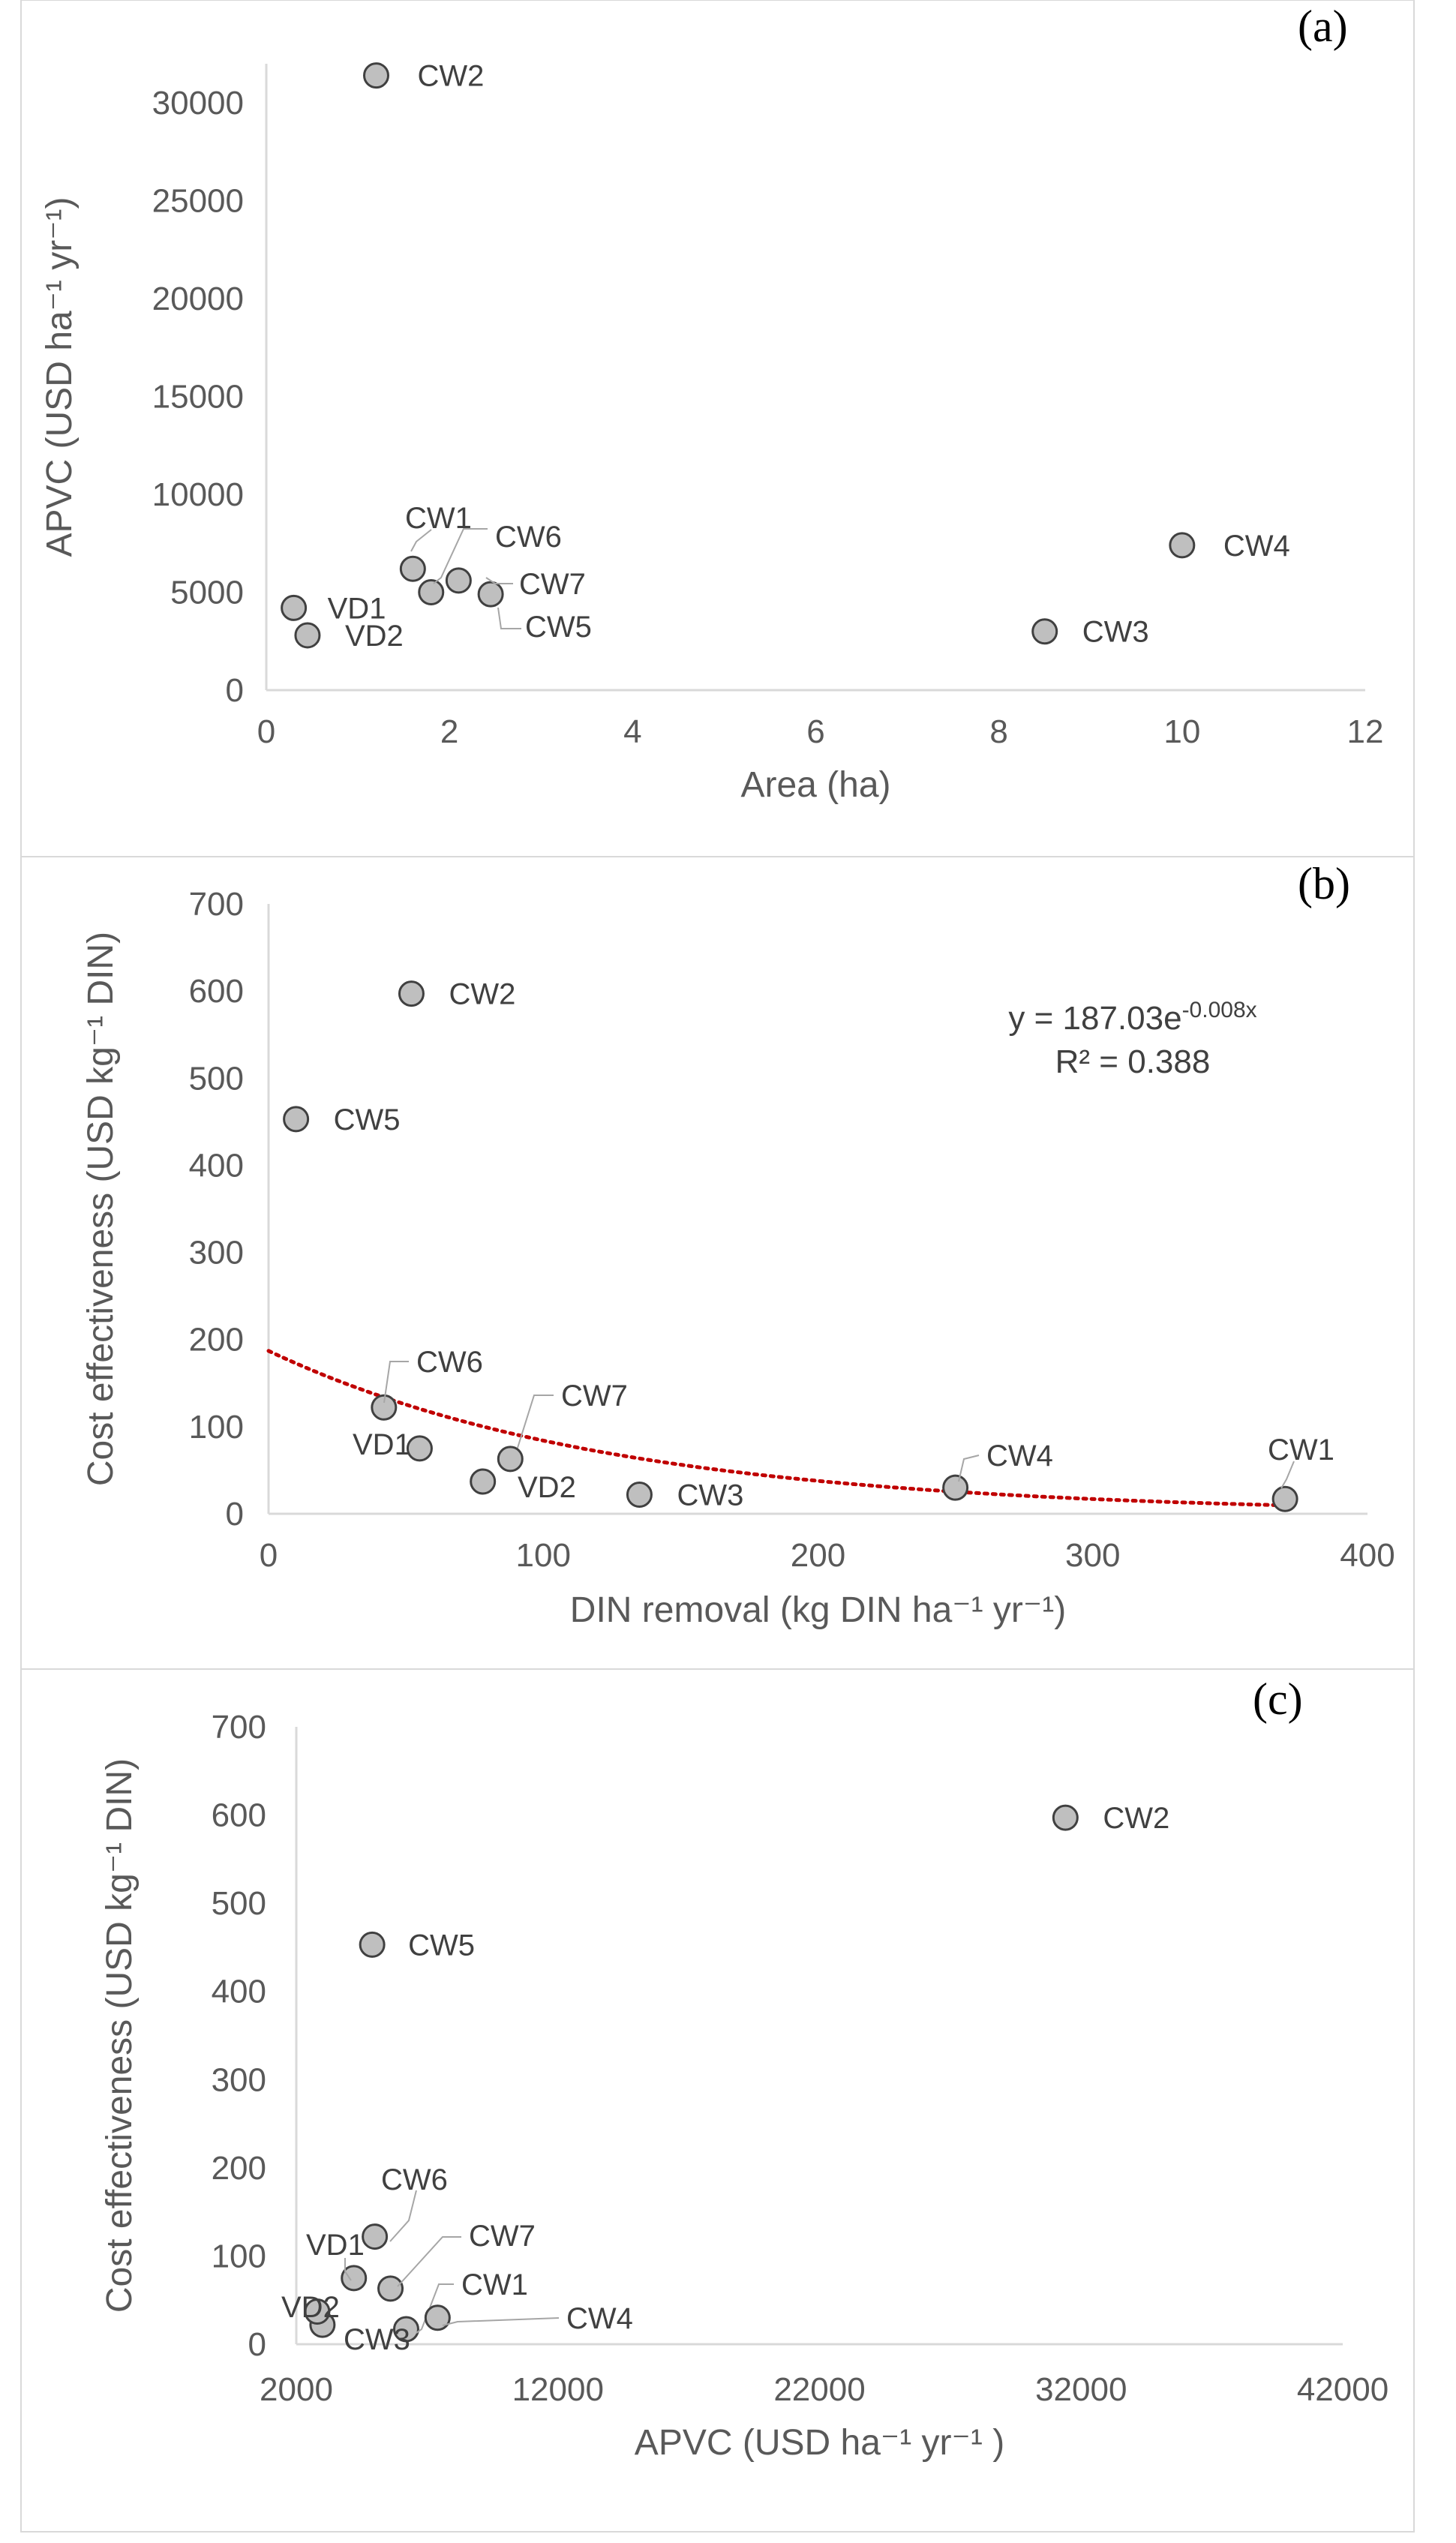 This screenshot has height=2543, width=1456. What do you see at coordinates (198, 494) in the screenshot?
I see `y-tick-label: 10000` at bounding box center [198, 494].